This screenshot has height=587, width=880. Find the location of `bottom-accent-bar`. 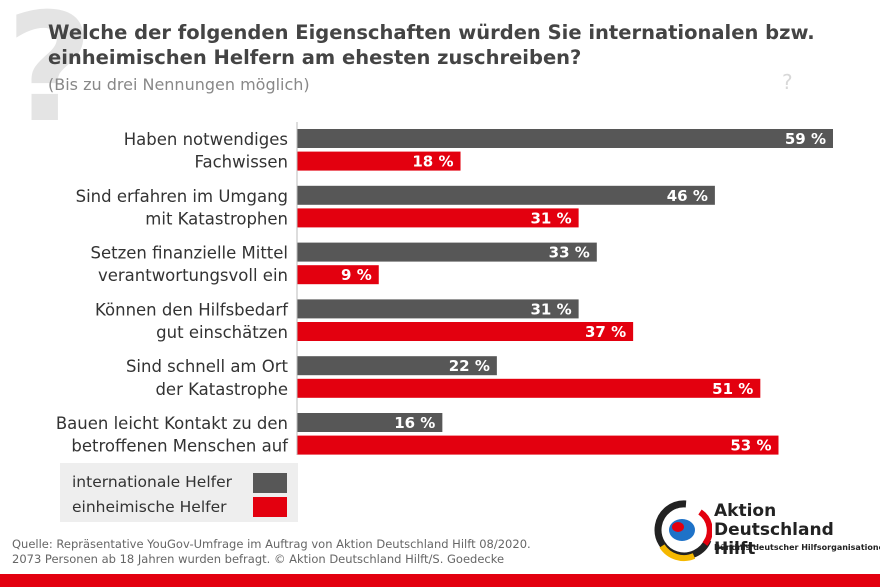

bottom-accent-bar is located at coordinates (440, 580).